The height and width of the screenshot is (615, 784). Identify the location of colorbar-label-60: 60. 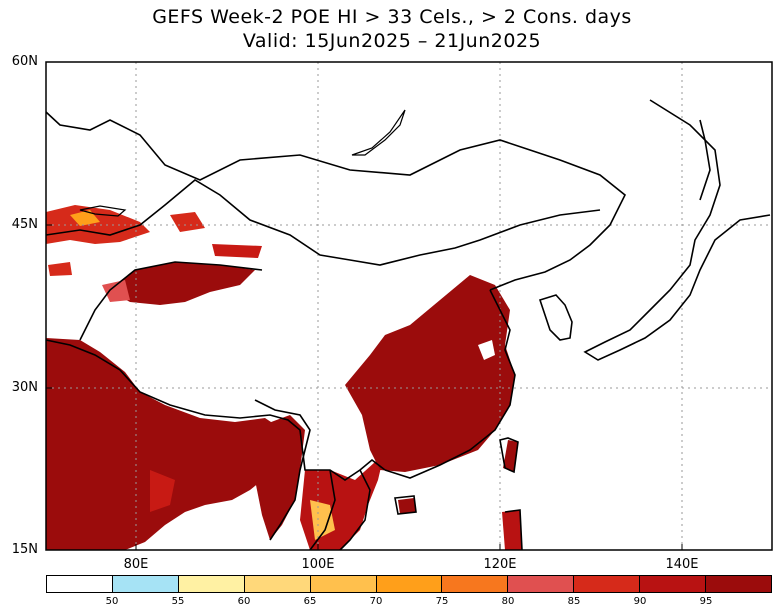
(244, 601).